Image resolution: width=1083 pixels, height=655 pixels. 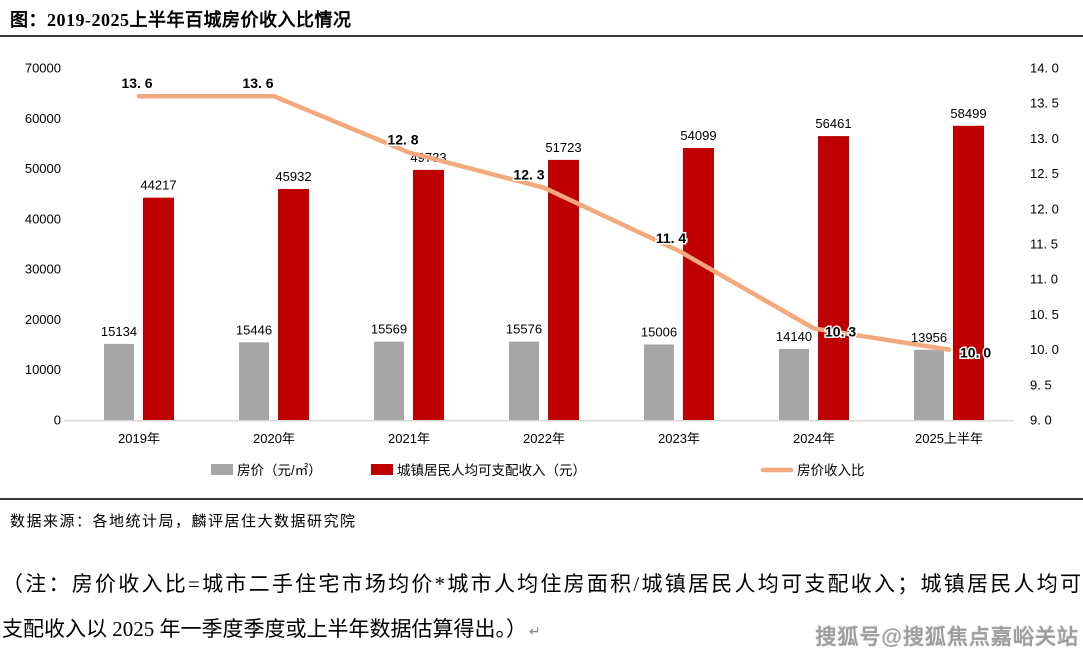 What do you see at coordinates (139, 438) in the screenshot?
I see `x-axis-category-label: 2019年` at bounding box center [139, 438].